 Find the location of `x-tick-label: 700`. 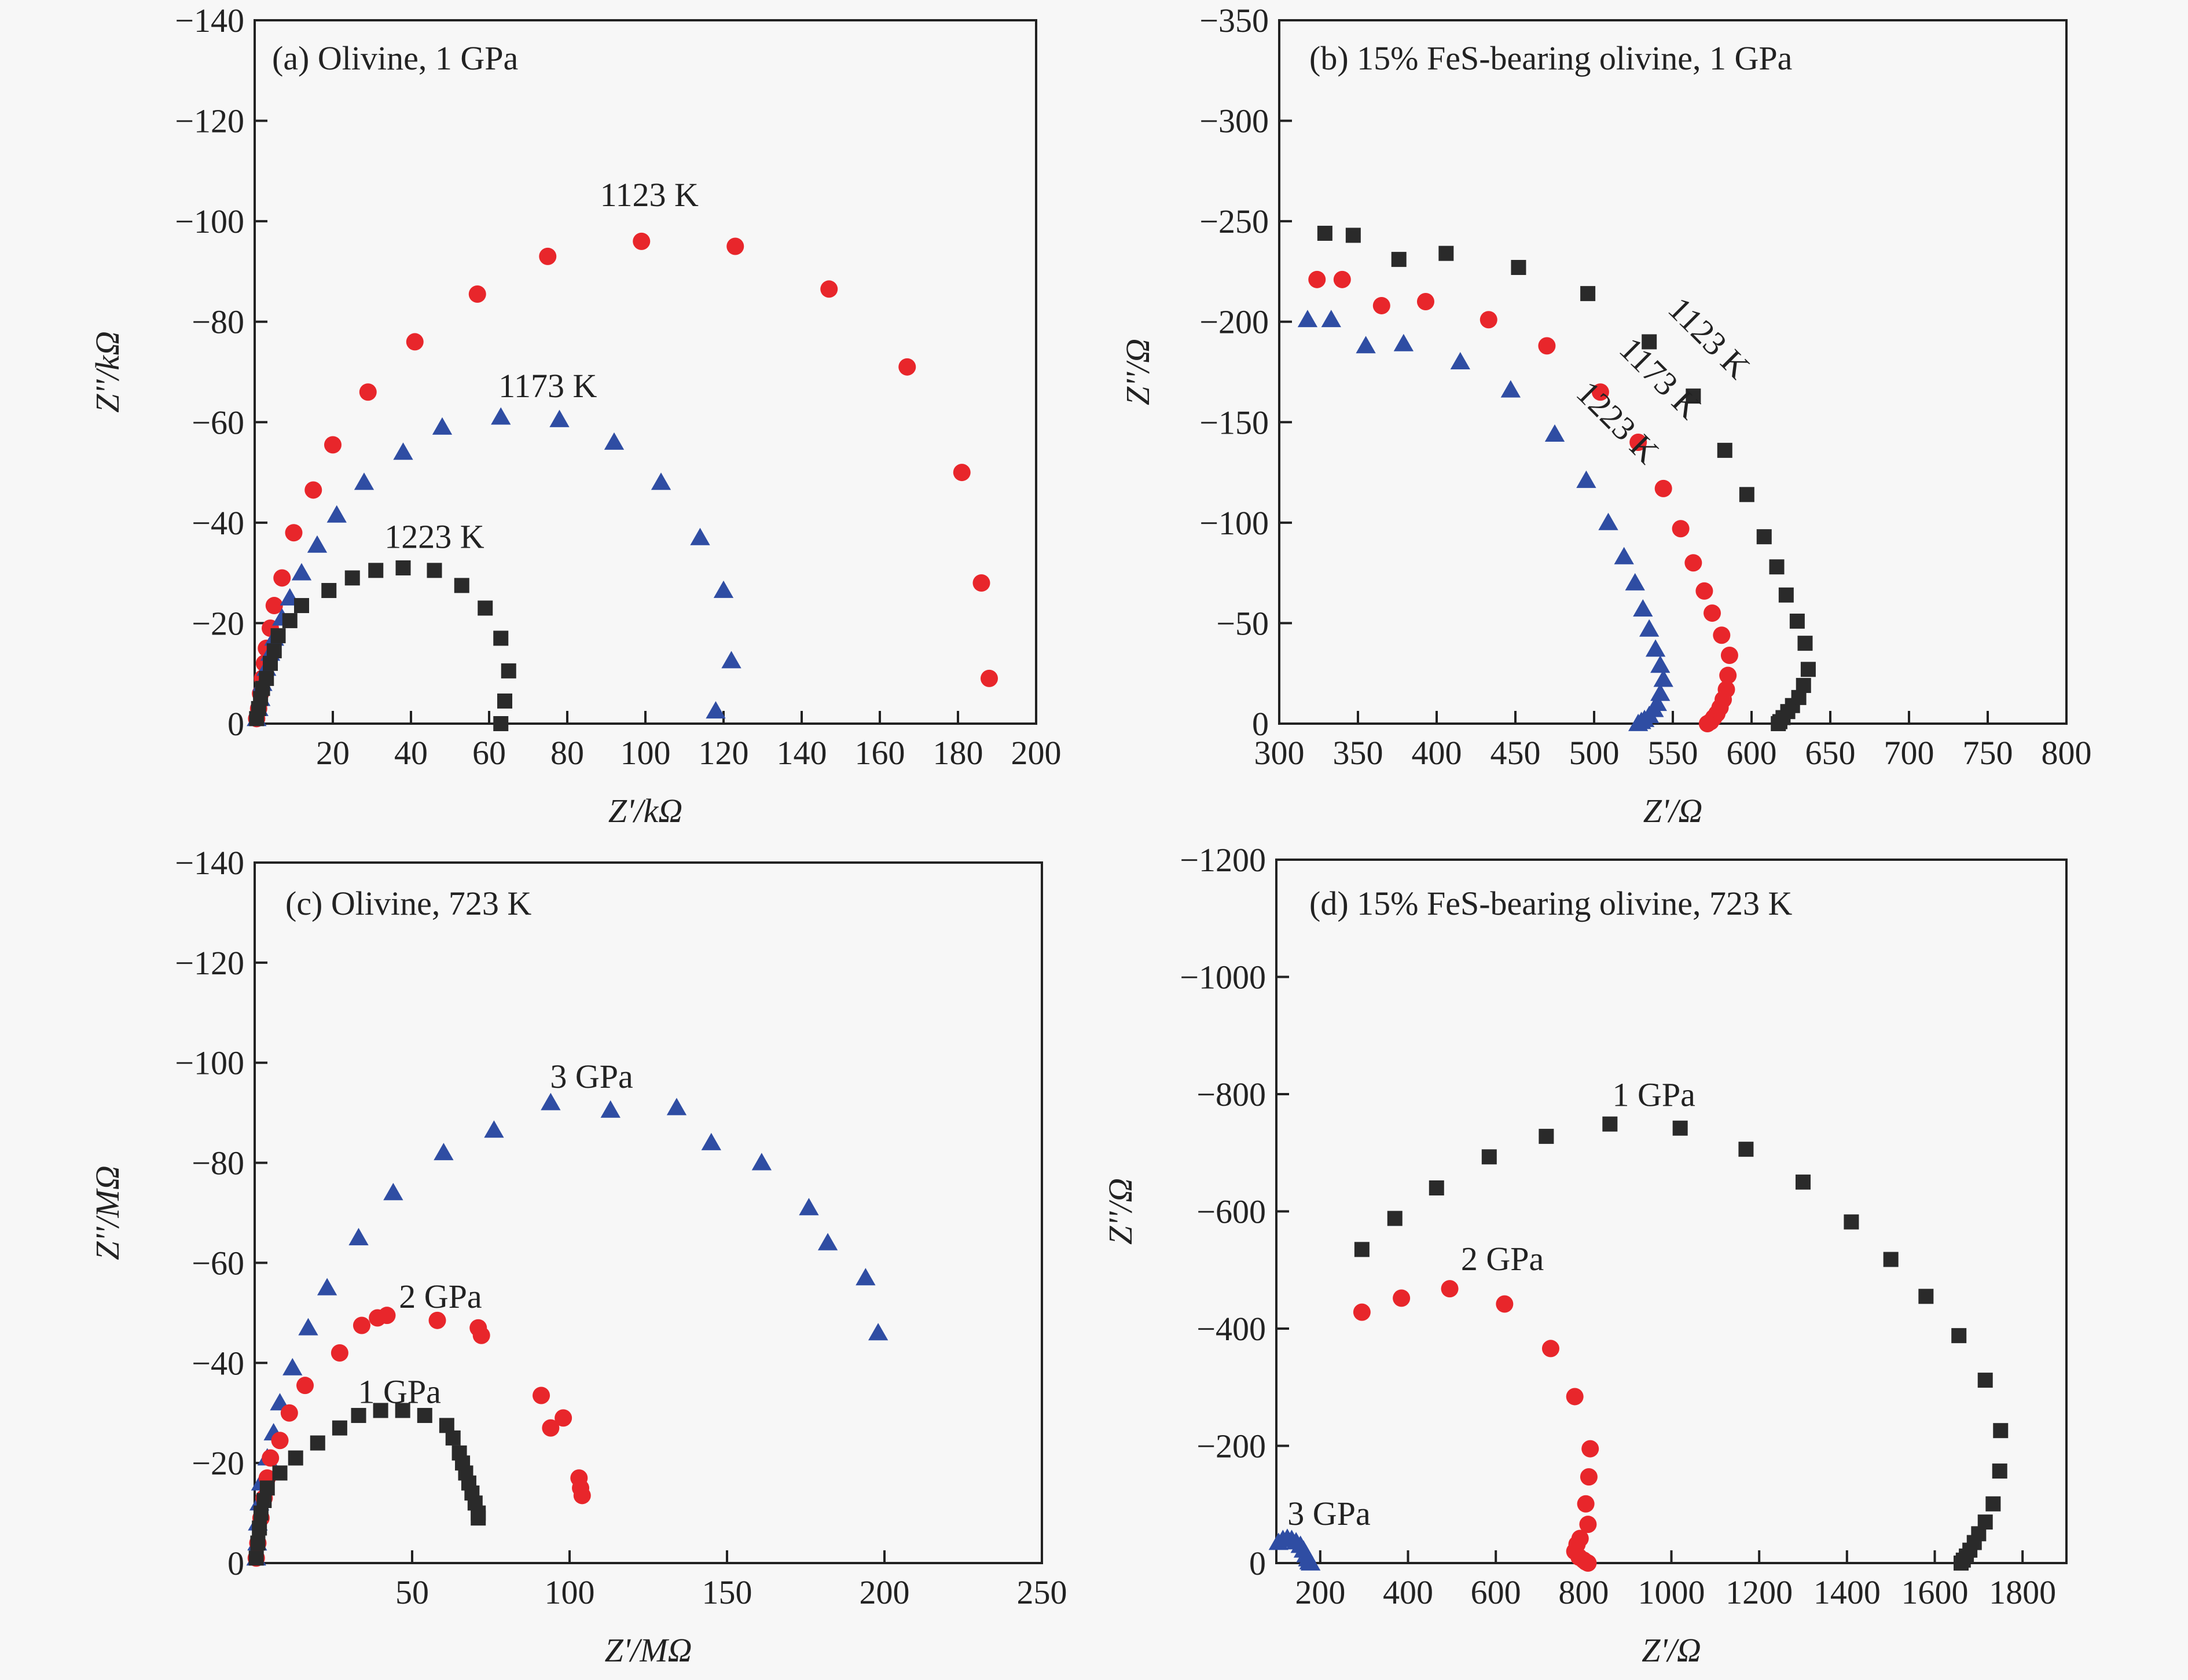

x-tick-label: 700 is located at coordinates (1909, 753).